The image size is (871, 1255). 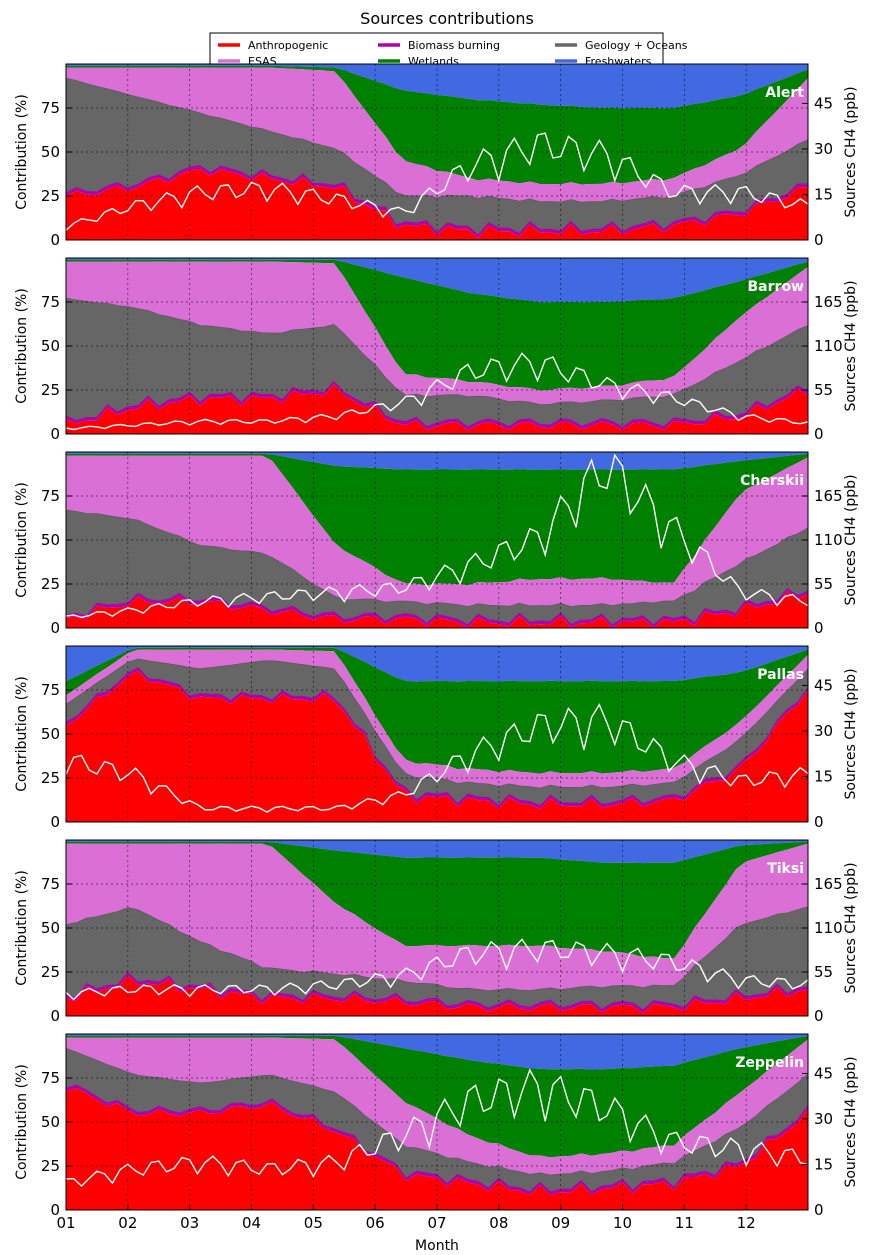 What do you see at coordinates (784, 93) in the screenshot?
I see `station-label: Alert` at bounding box center [784, 93].